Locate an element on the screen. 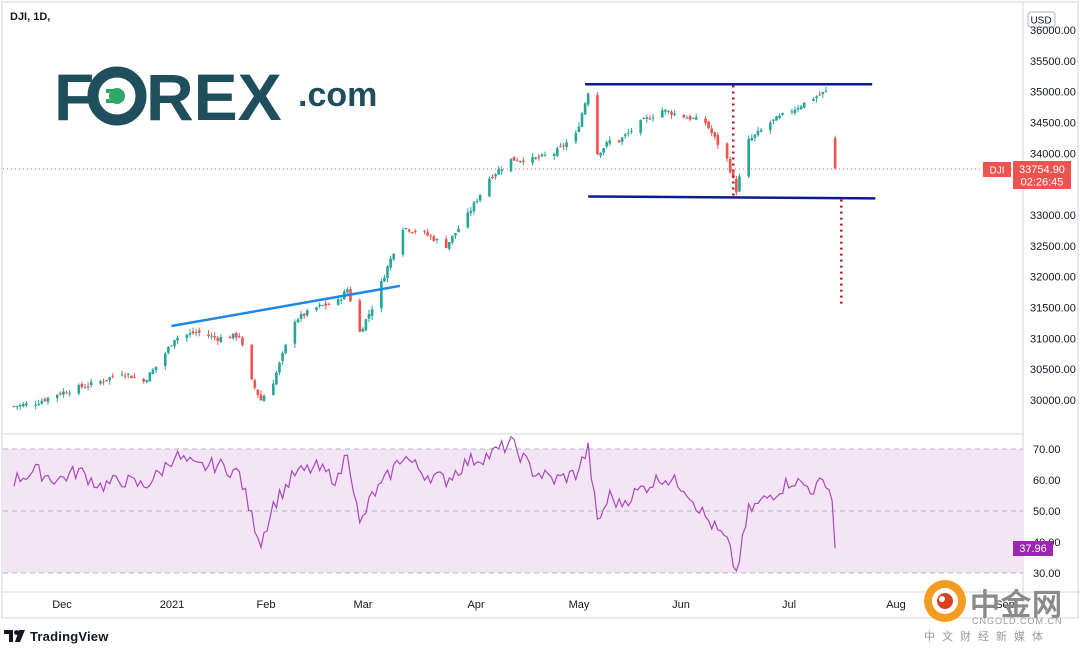 The height and width of the screenshot is (652, 1080). time-tick-label: Aug is located at coordinates (896, 605).